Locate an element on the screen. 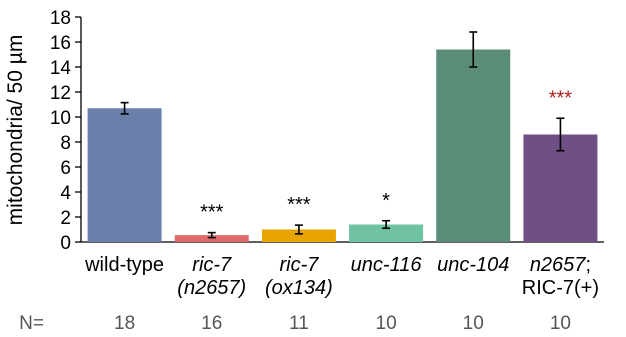  category-label: (ox134) is located at coordinates (299, 288).